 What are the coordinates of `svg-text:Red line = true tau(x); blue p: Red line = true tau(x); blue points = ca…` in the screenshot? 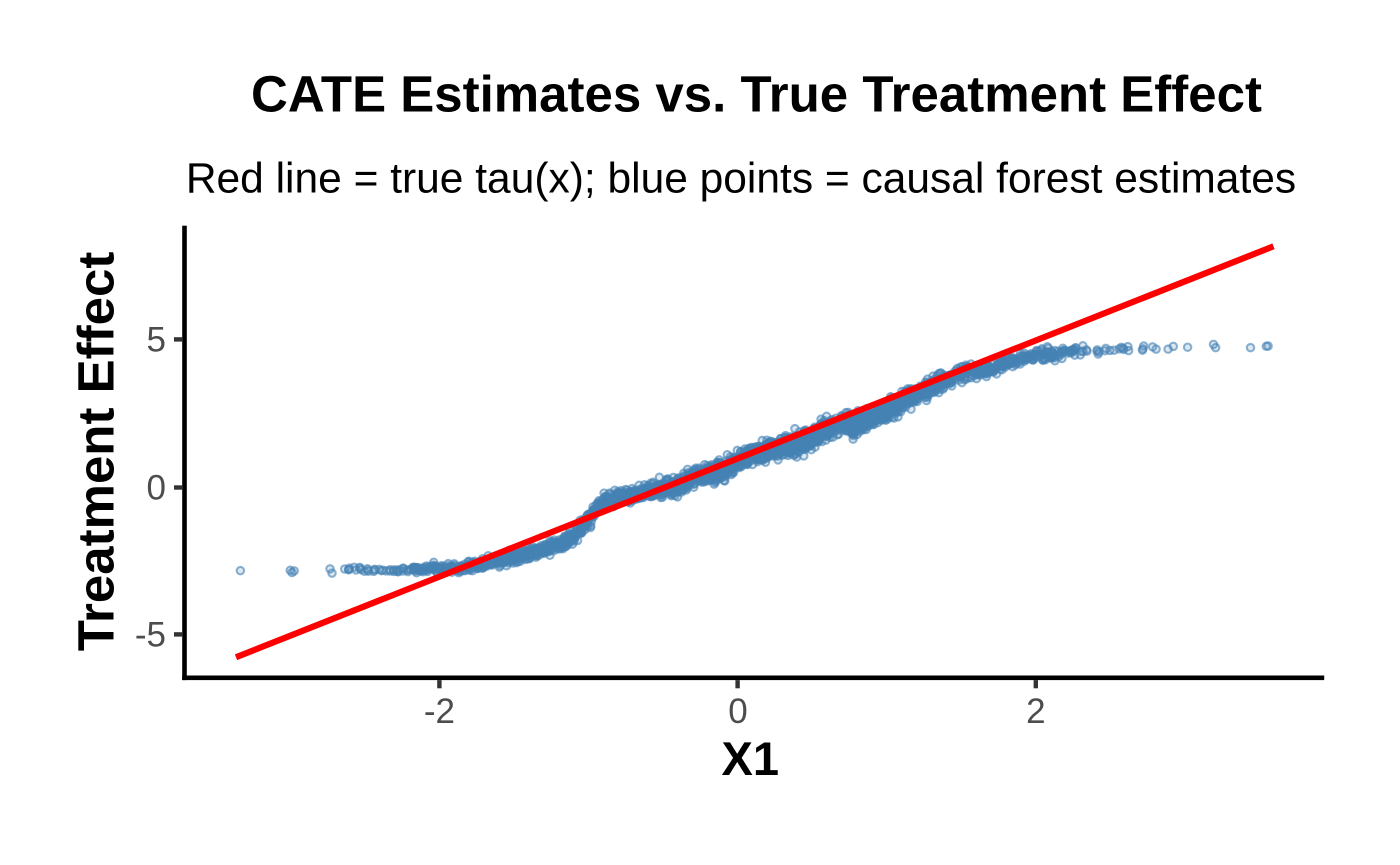 It's located at (741, 179).